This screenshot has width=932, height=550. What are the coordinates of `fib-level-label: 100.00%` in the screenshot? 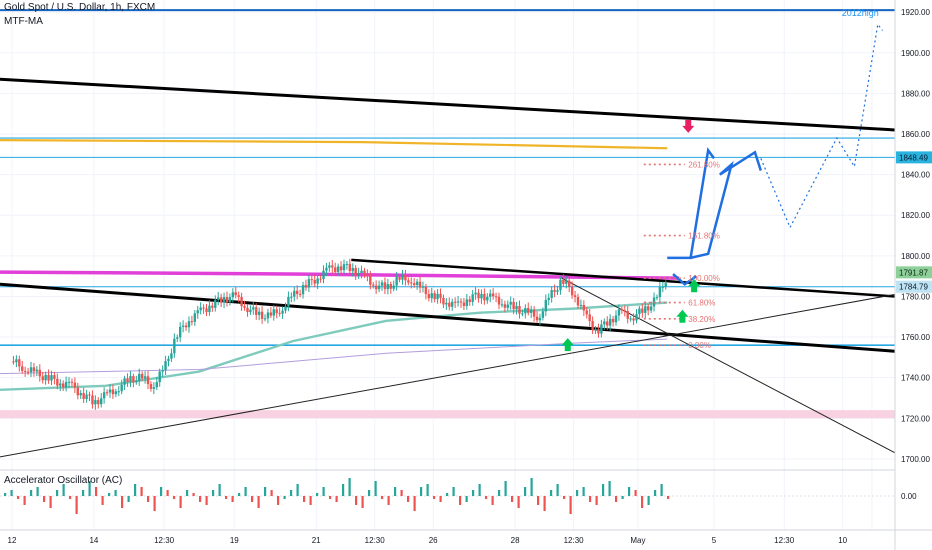 It's located at (704, 278).